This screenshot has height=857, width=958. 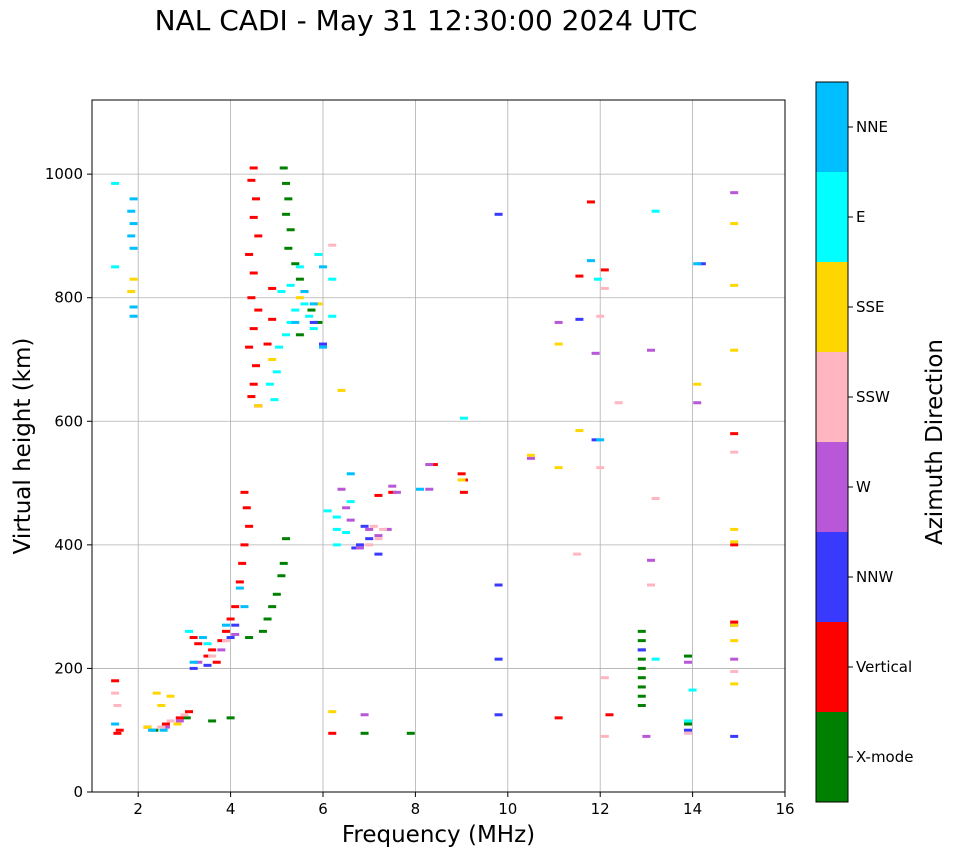 What do you see at coordinates (860, 217) in the screenshot?
I see `colorbar-tick-label: E` at bounding box center [860, 217].